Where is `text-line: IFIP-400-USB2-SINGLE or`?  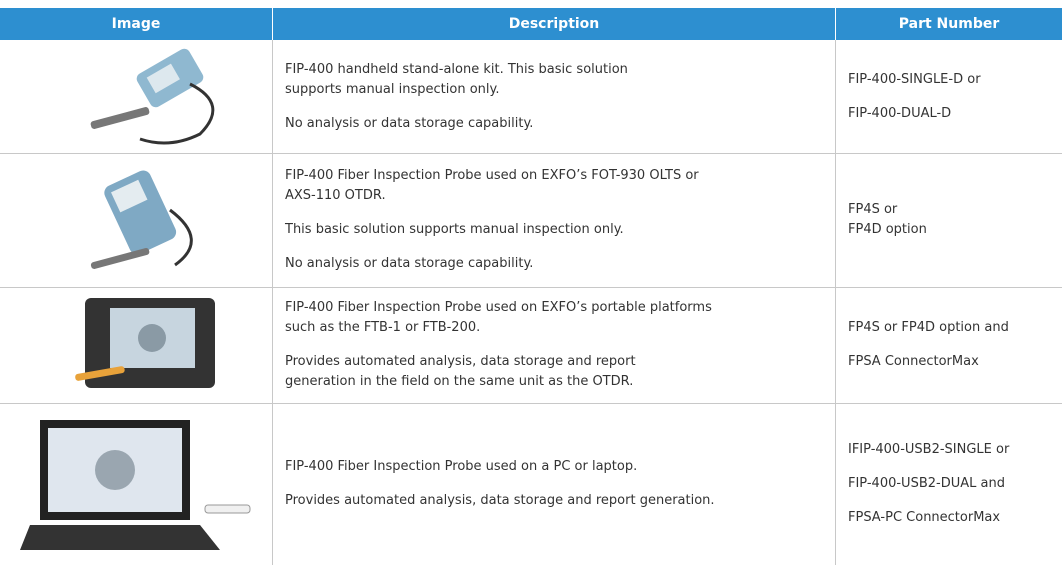 text-line: IFIP-400-USB2-SINGLE or is located at coordinates (929, 449).